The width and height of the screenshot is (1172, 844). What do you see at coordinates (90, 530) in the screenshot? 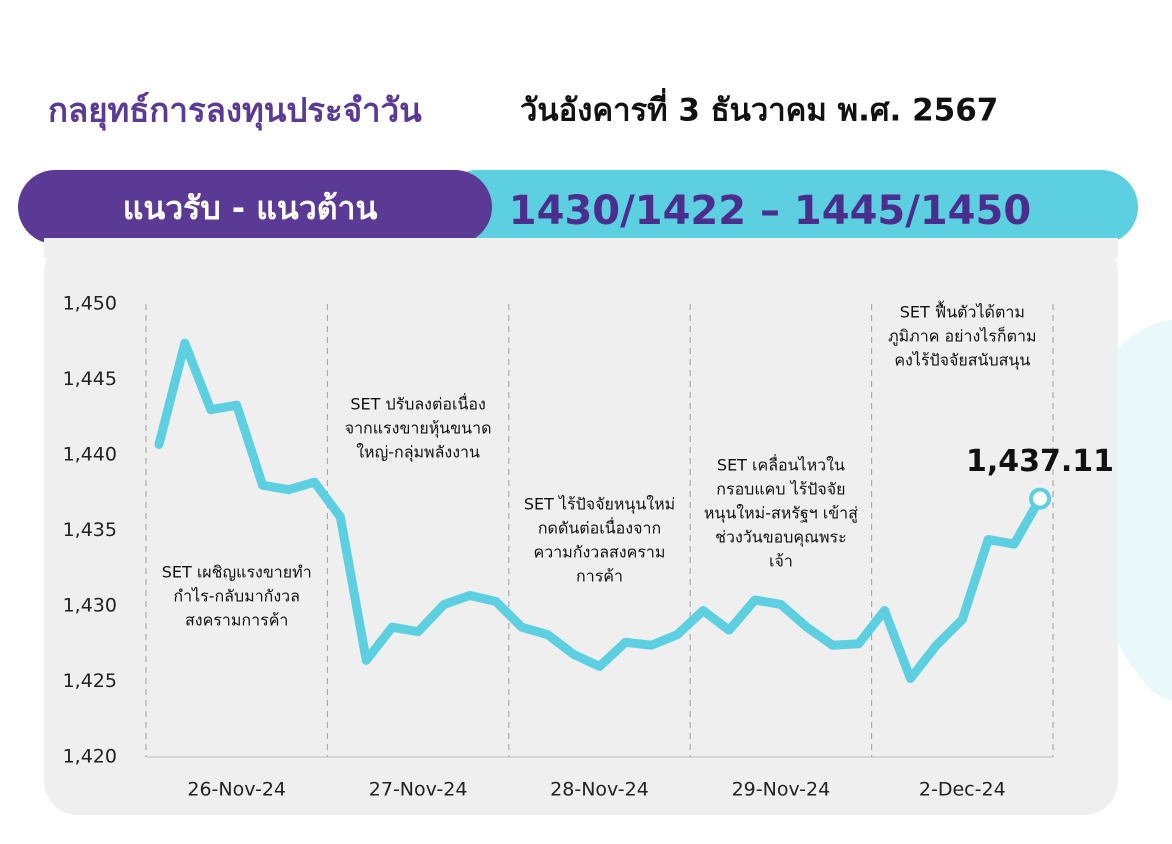
I see `y-tick-label: 1,435` at bounding box center [90, 530].